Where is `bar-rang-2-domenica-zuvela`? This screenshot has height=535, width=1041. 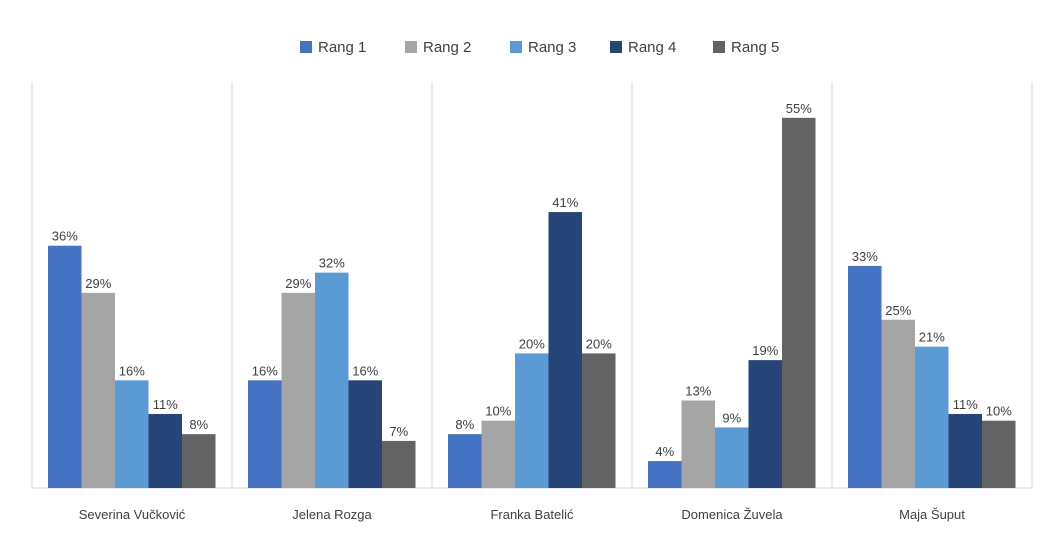
bar-rang-2-domenica-zuvela is located at coordinates (698, 444).